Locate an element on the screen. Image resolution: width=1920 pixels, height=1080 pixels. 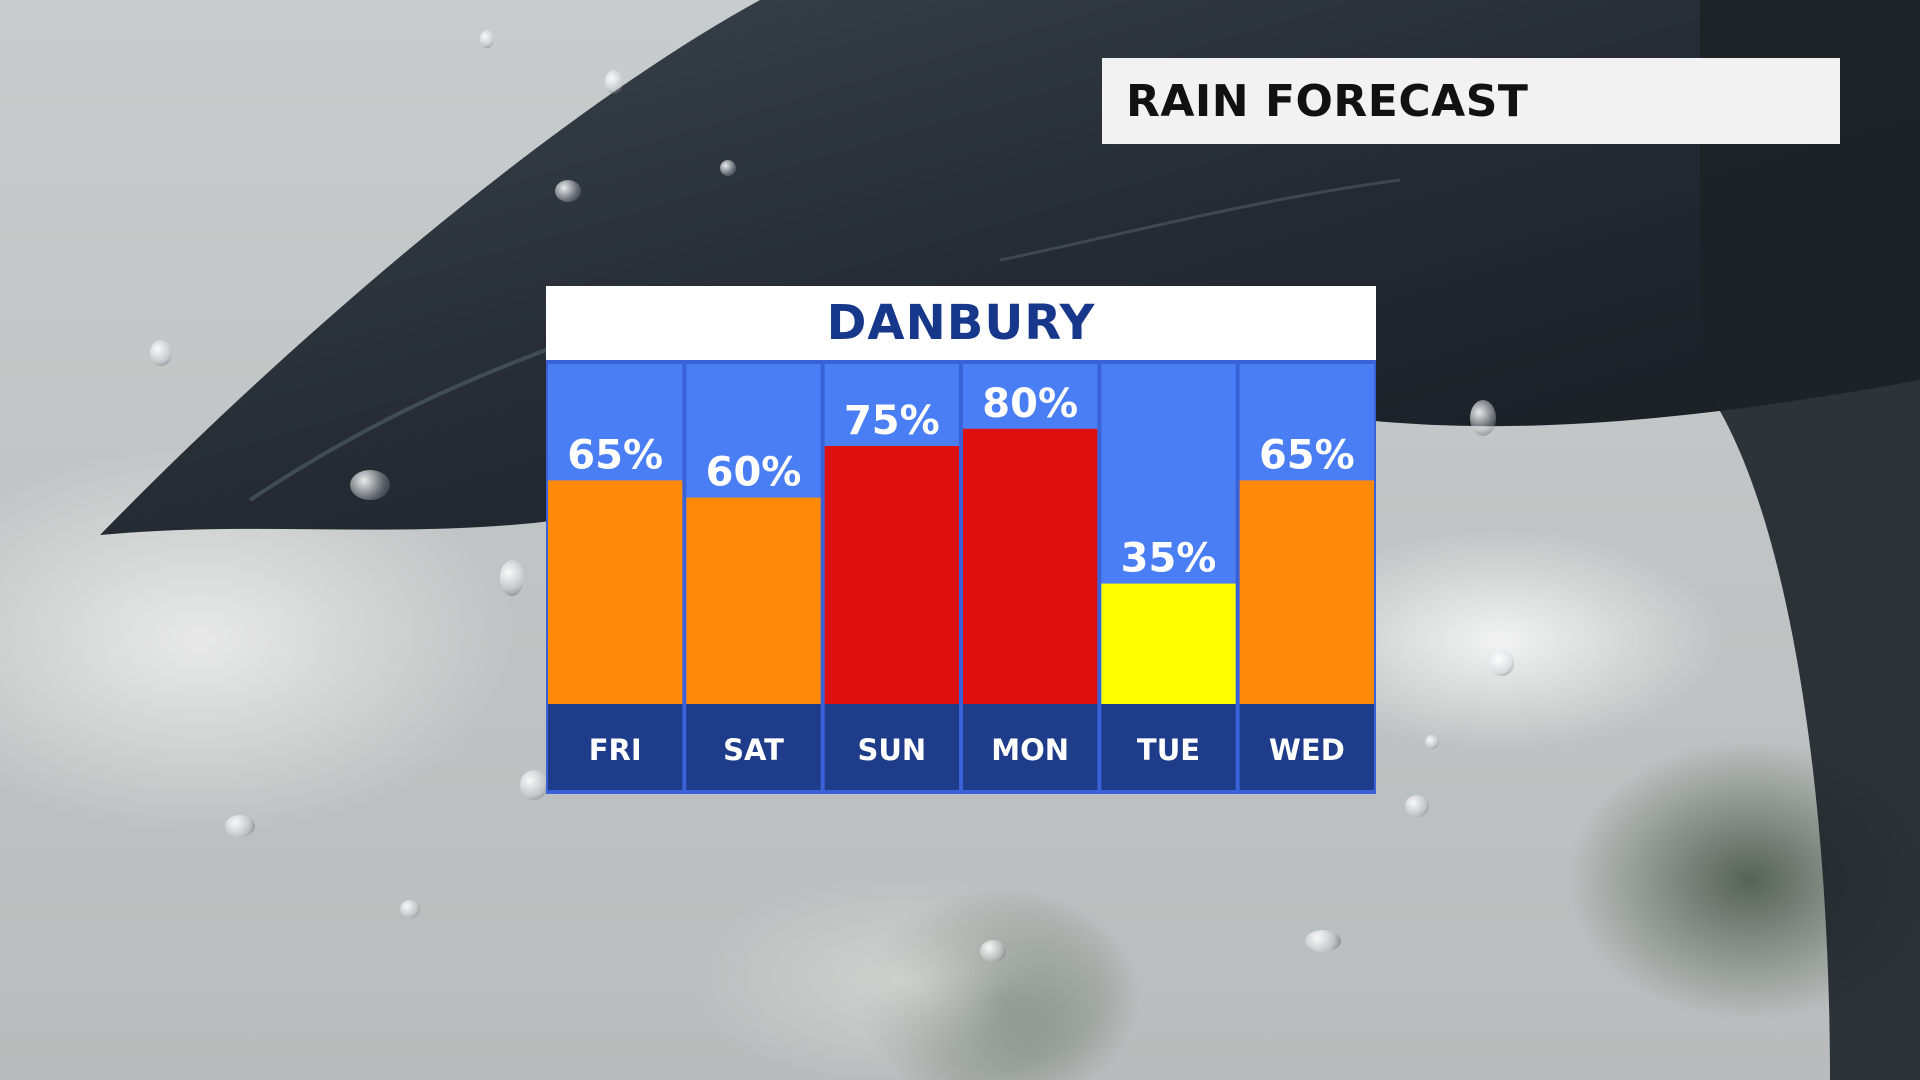
bar-tue is located at coordinates (1168, 643).